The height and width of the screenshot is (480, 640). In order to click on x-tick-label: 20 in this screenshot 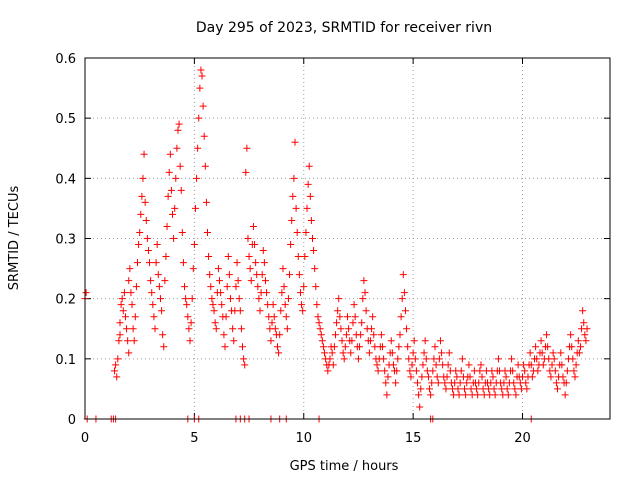, I will do `click(522, 438)`.